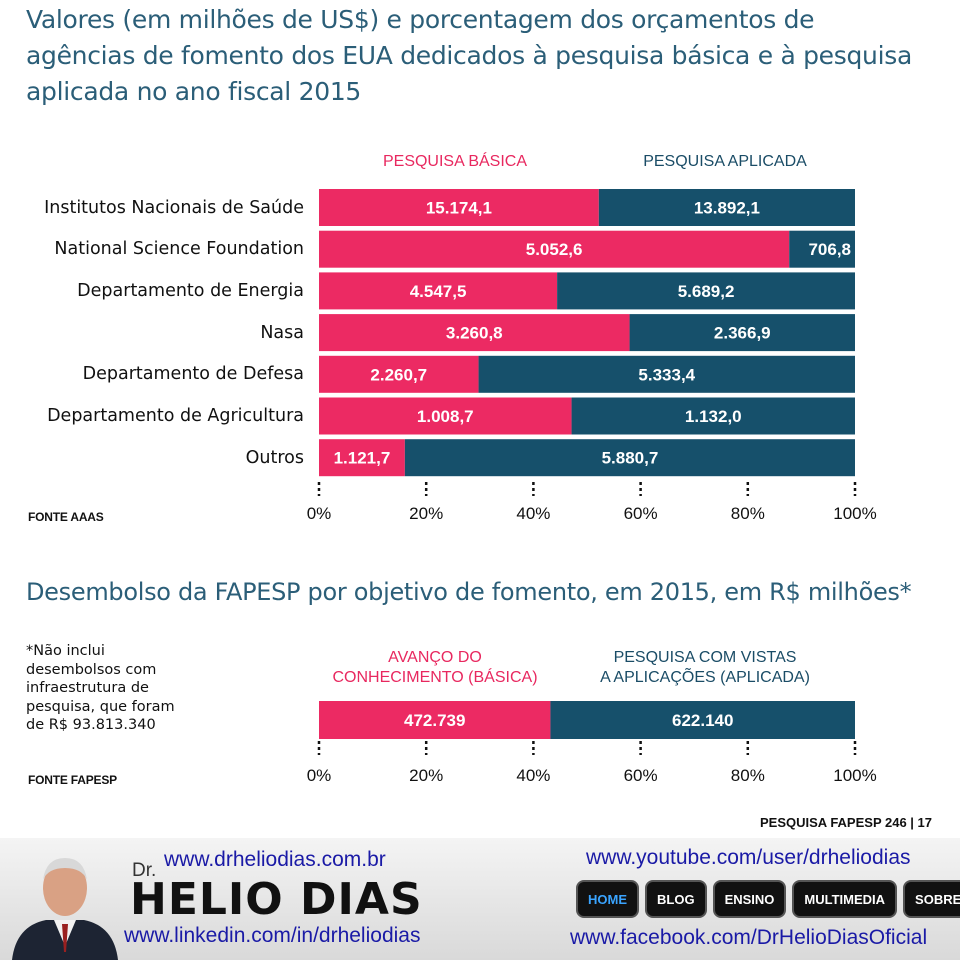 This screenshot has height=960, width=960. Describe the element at coordinates (175, 416) in the screenshot. I see `category-label: Departamento de Agricultura` at that location.